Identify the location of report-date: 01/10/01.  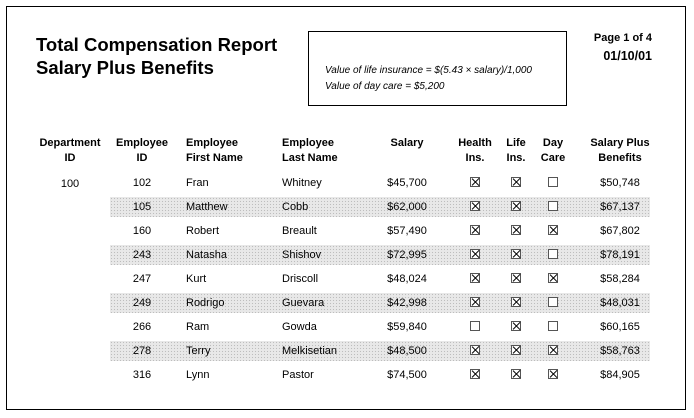
(627, 56).